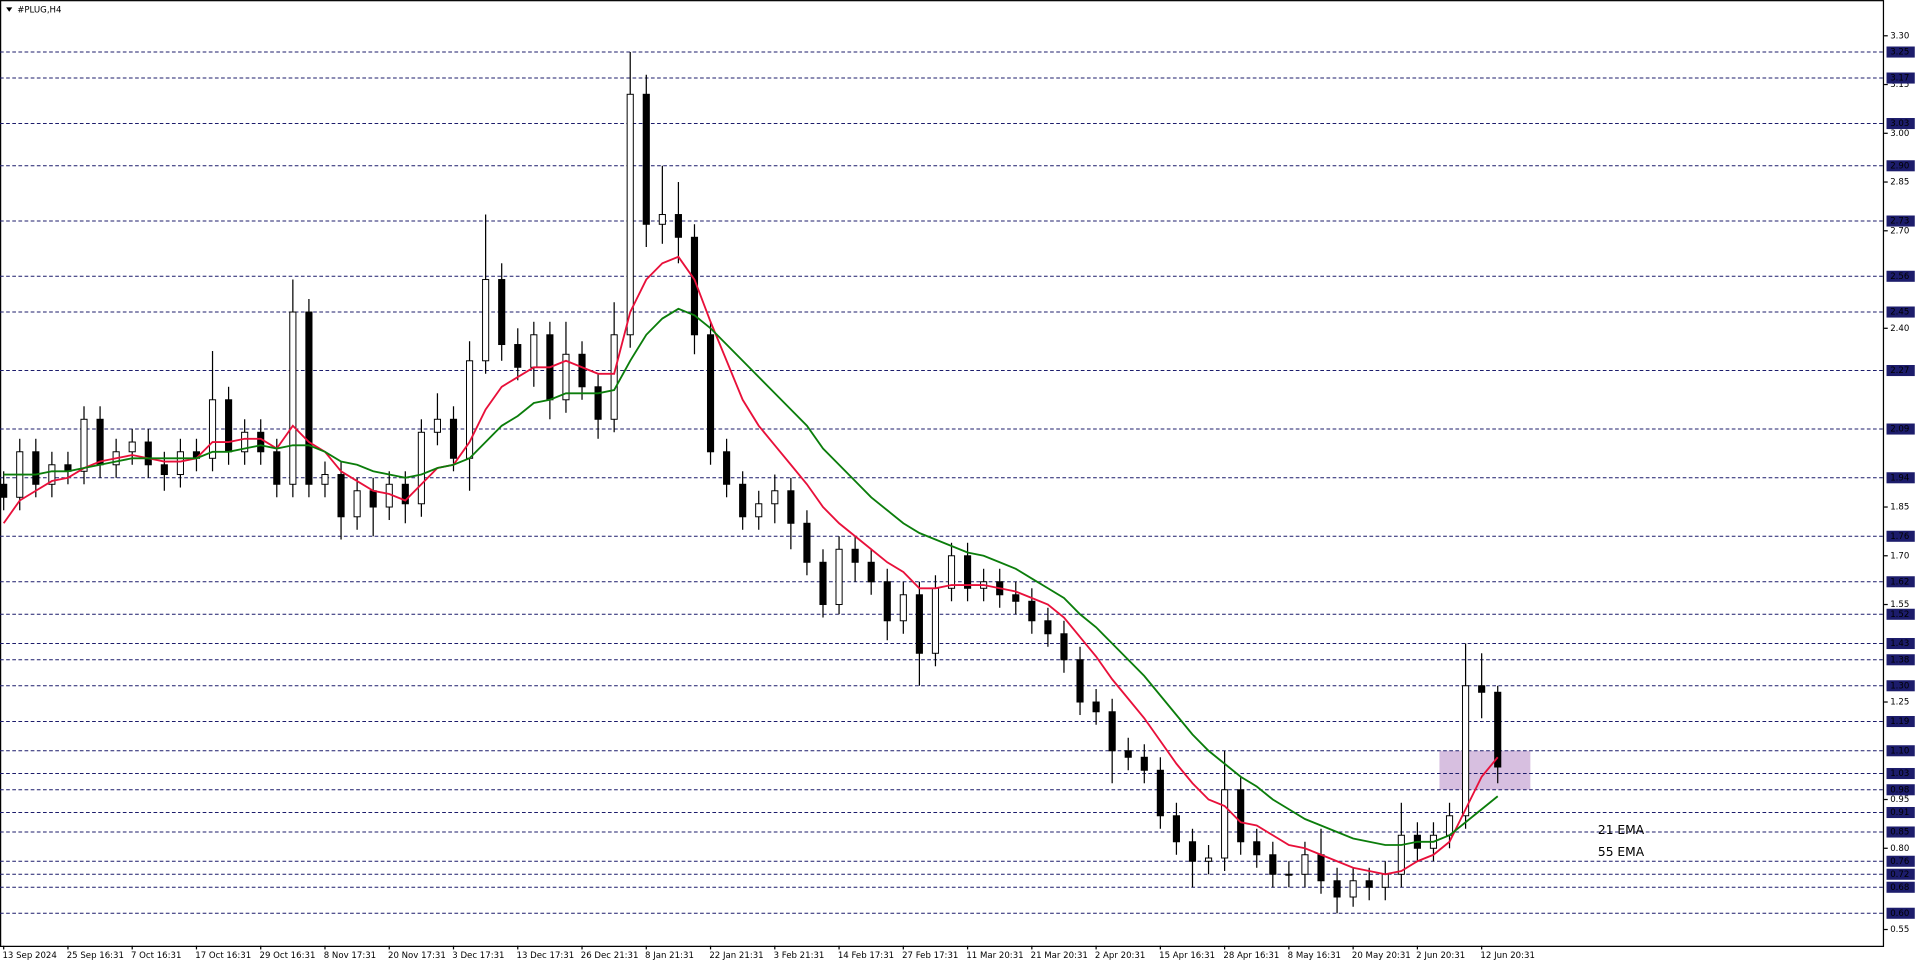  What do you see at coordinates (39, 10) in the screenshot?
I see `chart-title: #PLUG,H4` at bounding box center [39, 10].